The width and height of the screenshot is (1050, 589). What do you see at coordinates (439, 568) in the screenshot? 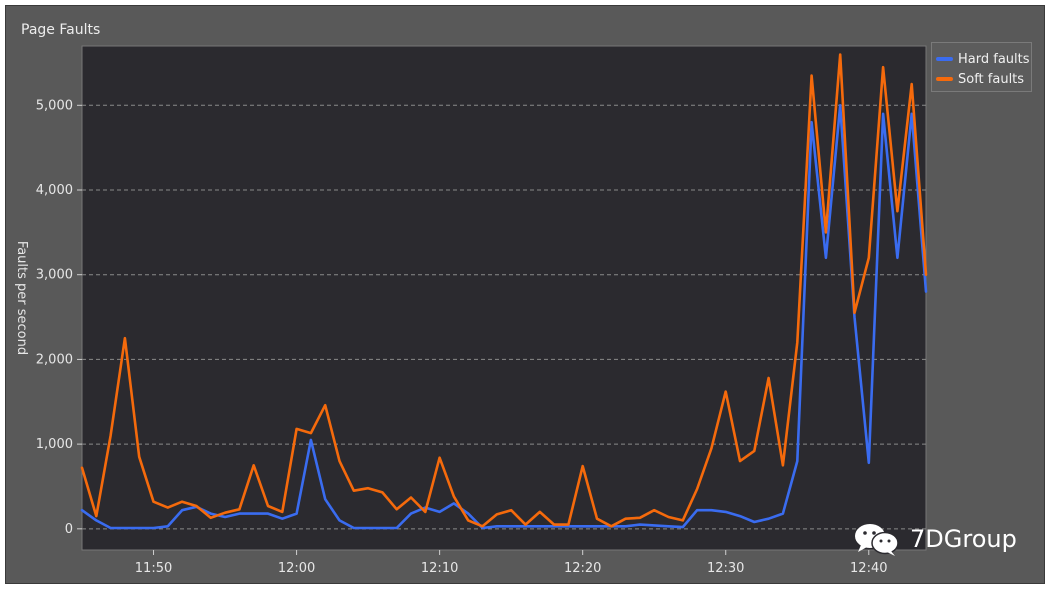
I see `x-tick-label: 12:10` at bounding box center [439, 568].